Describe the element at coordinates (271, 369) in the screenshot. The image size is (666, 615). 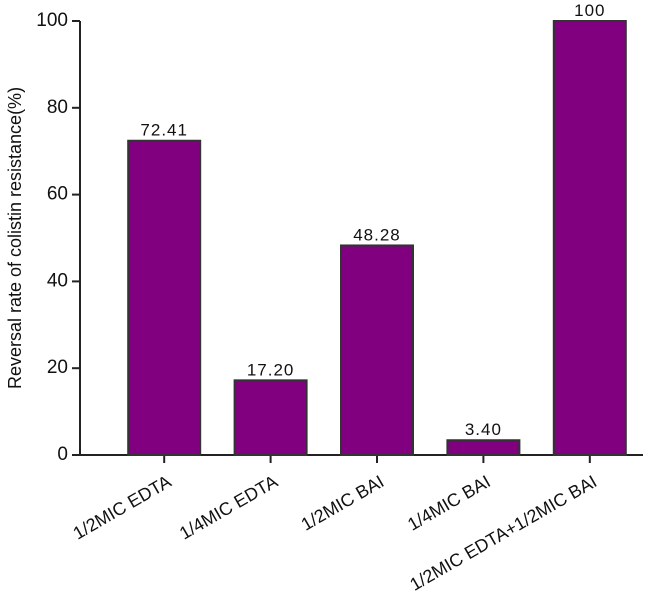
I see `value-label: 17.20` at that location.